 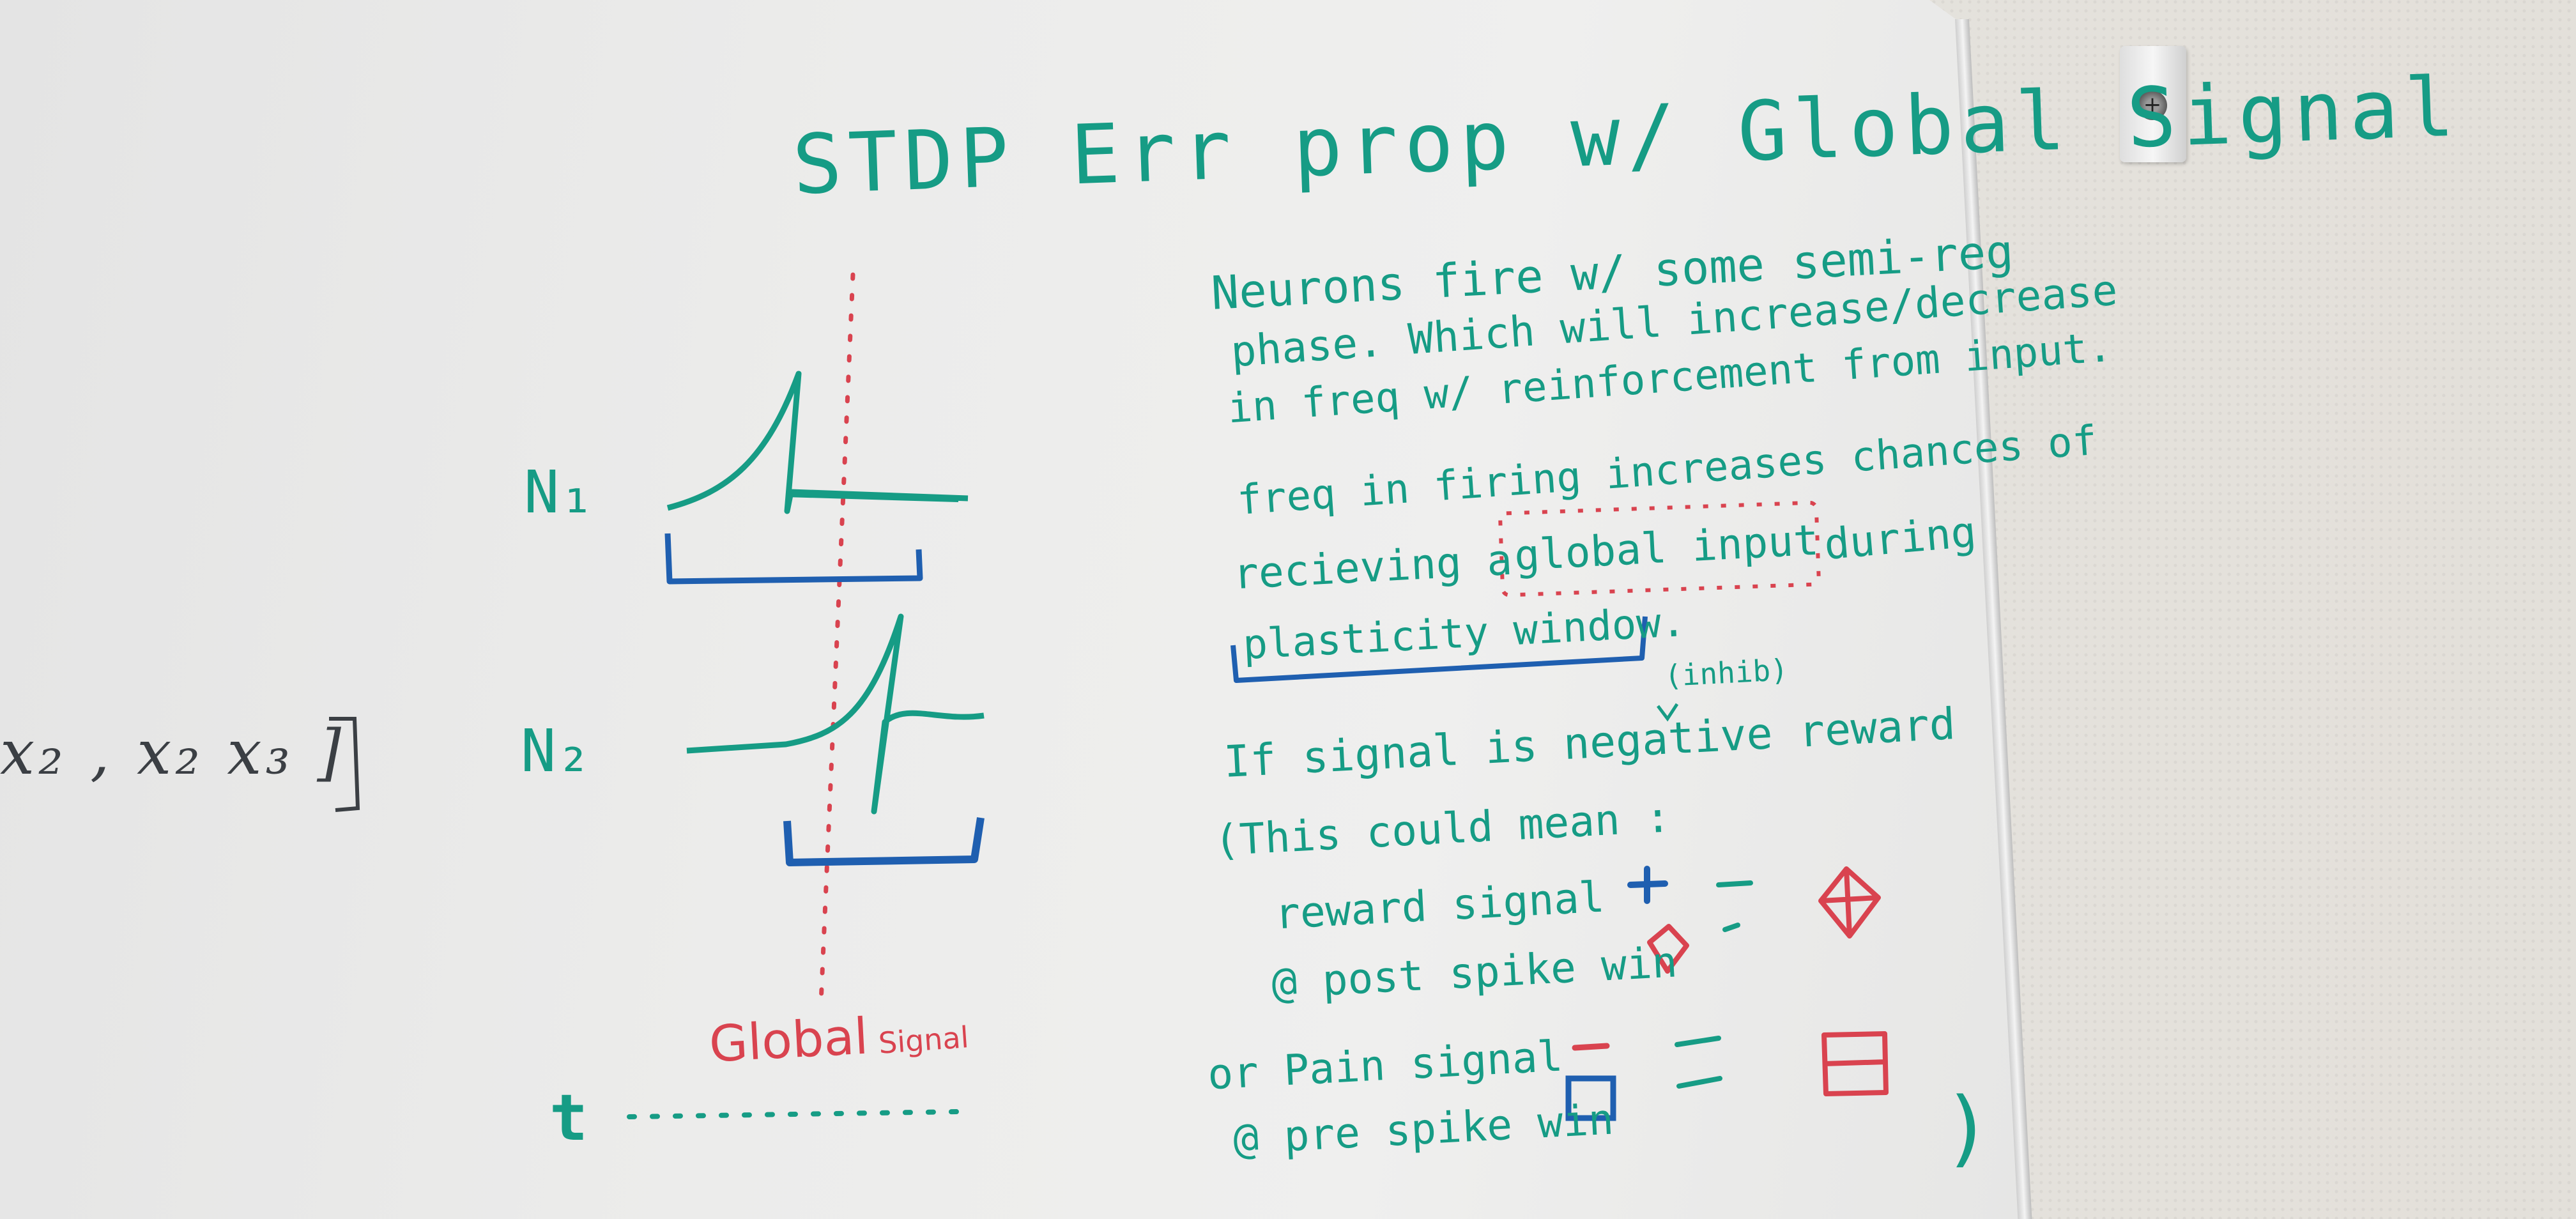 I want to click on note-inhib: (inhib), so click(x=1726, y=673).